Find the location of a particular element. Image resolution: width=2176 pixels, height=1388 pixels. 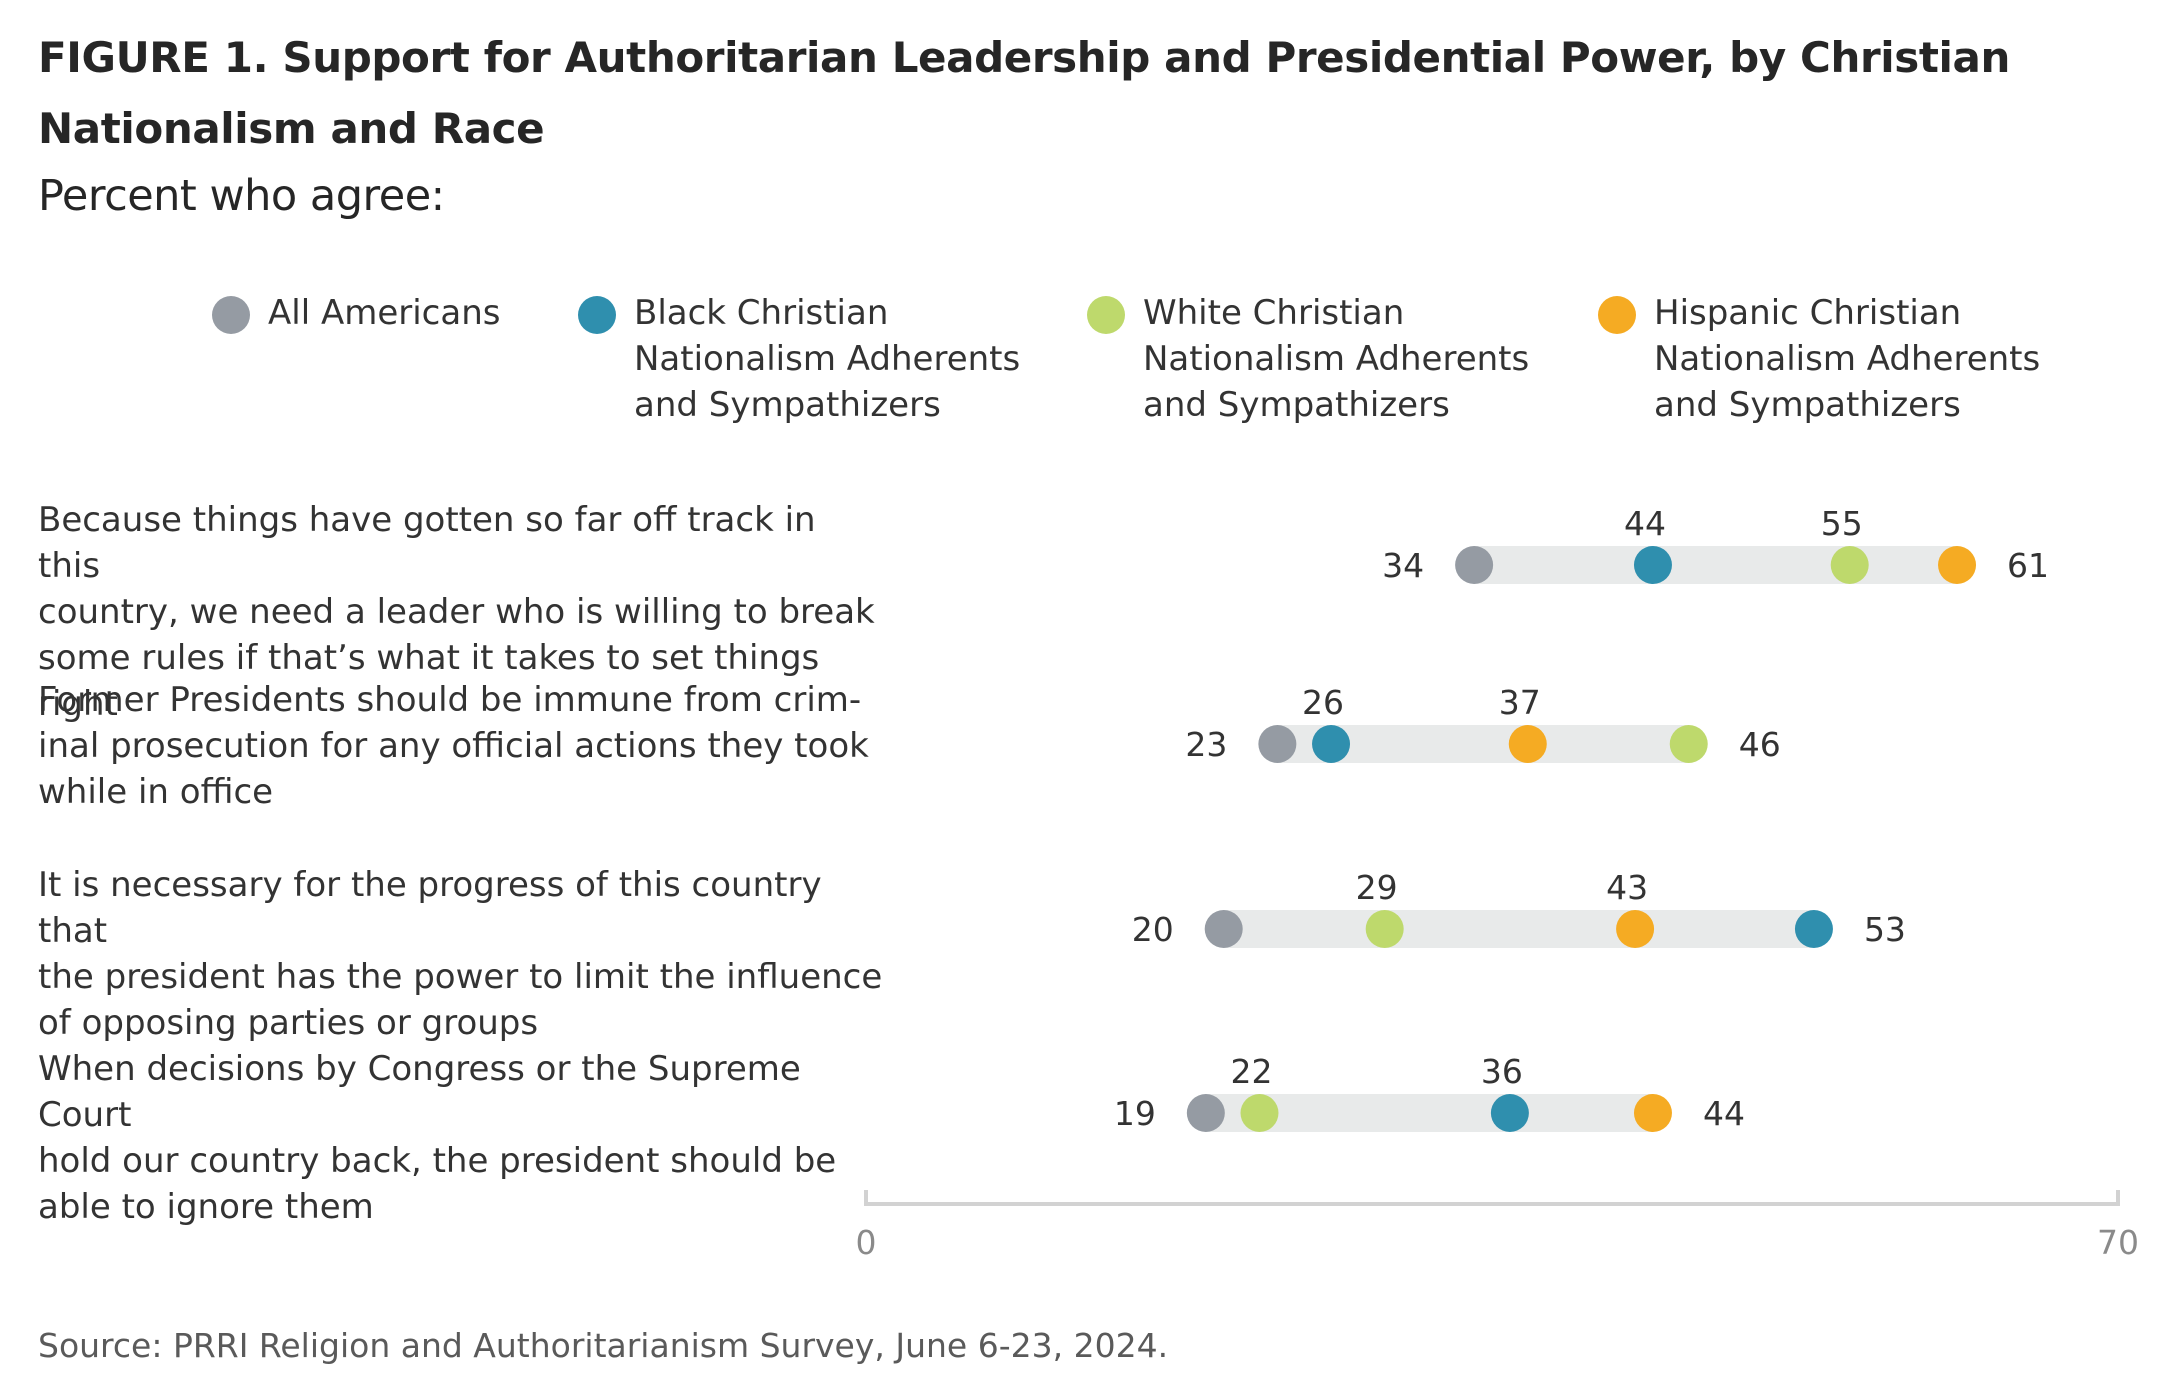

value-label-series2-row2: 26 is located at coordinates (1323, 702).